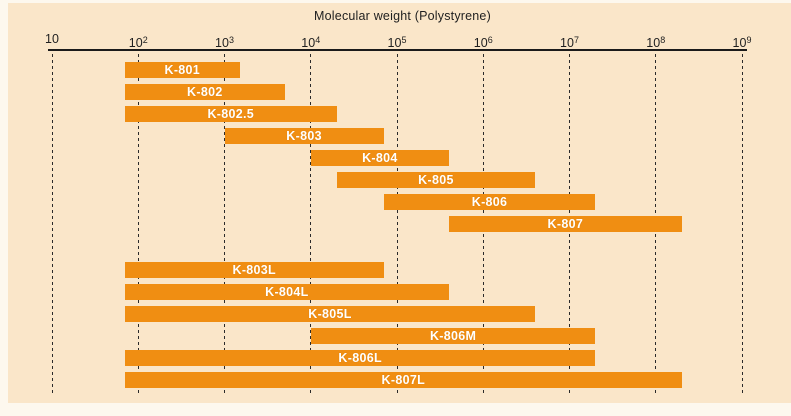 This screenshot has height=416, width=791. I want to click on range-bar-label: K-802, so click(205, 92).